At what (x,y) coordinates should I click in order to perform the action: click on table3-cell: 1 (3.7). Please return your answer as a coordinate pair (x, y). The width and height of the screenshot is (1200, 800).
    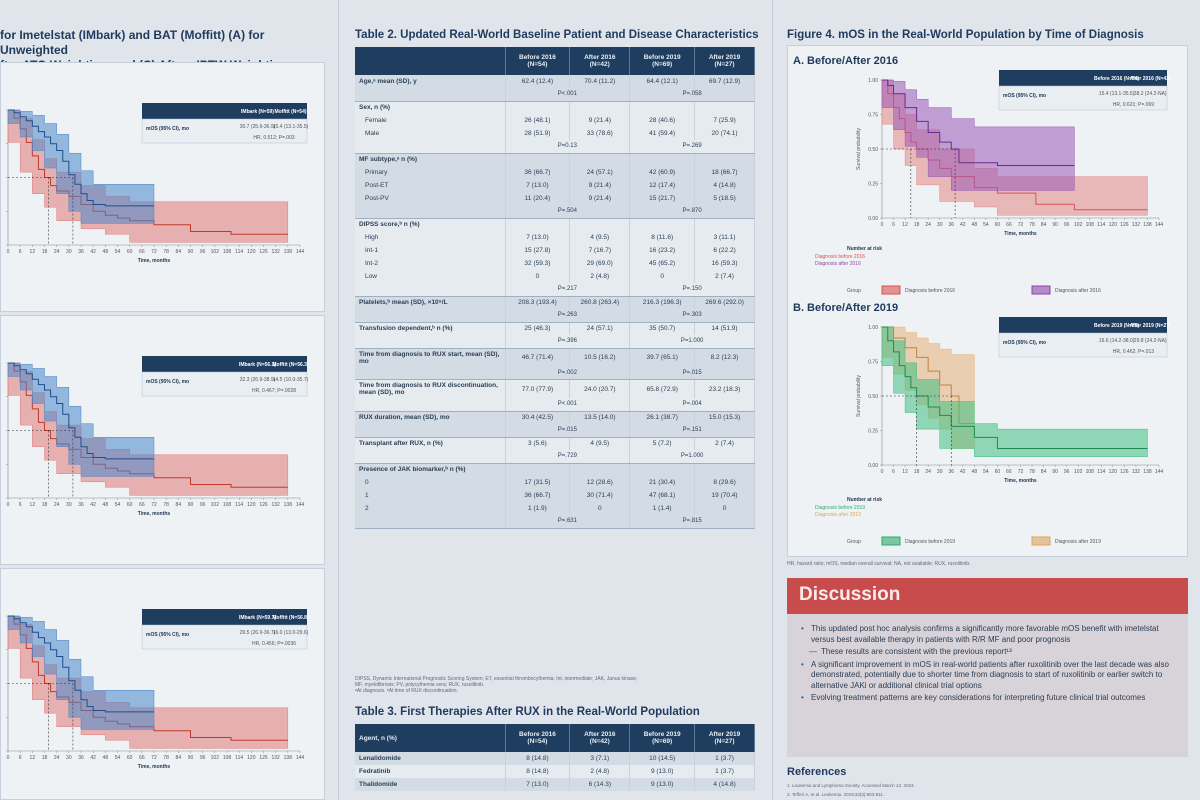
    Looking at the image, I should click on (724, 758).